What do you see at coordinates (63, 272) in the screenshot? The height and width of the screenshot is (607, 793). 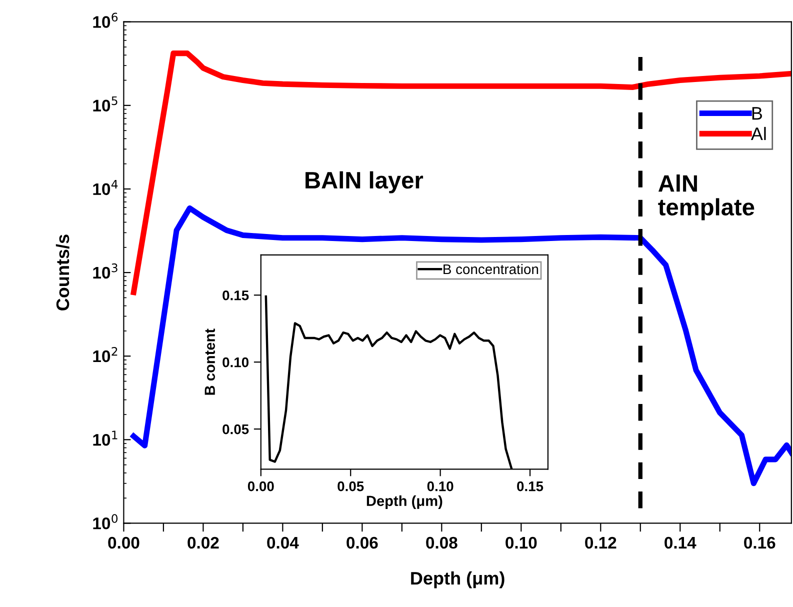 I see `y-axis-title: Counts/s` at bounding box center [63, 272].